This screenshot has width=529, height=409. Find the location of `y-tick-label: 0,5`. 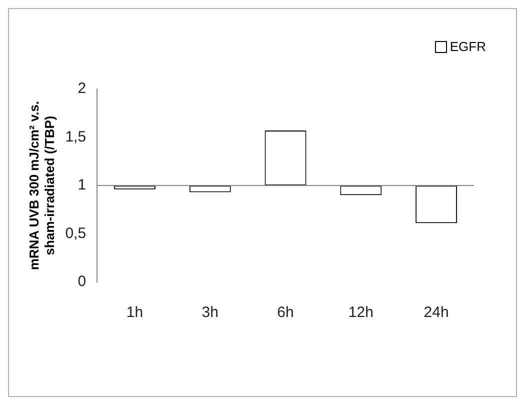

y-tick-label: 0,5 is located at coordinates (75, 233).